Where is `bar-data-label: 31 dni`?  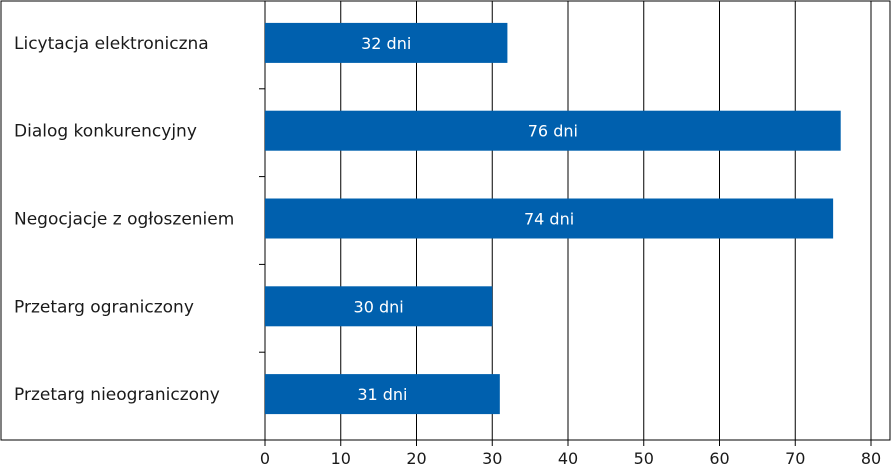 bar-data-label: 31 dni is located at coordinates (382, 394).